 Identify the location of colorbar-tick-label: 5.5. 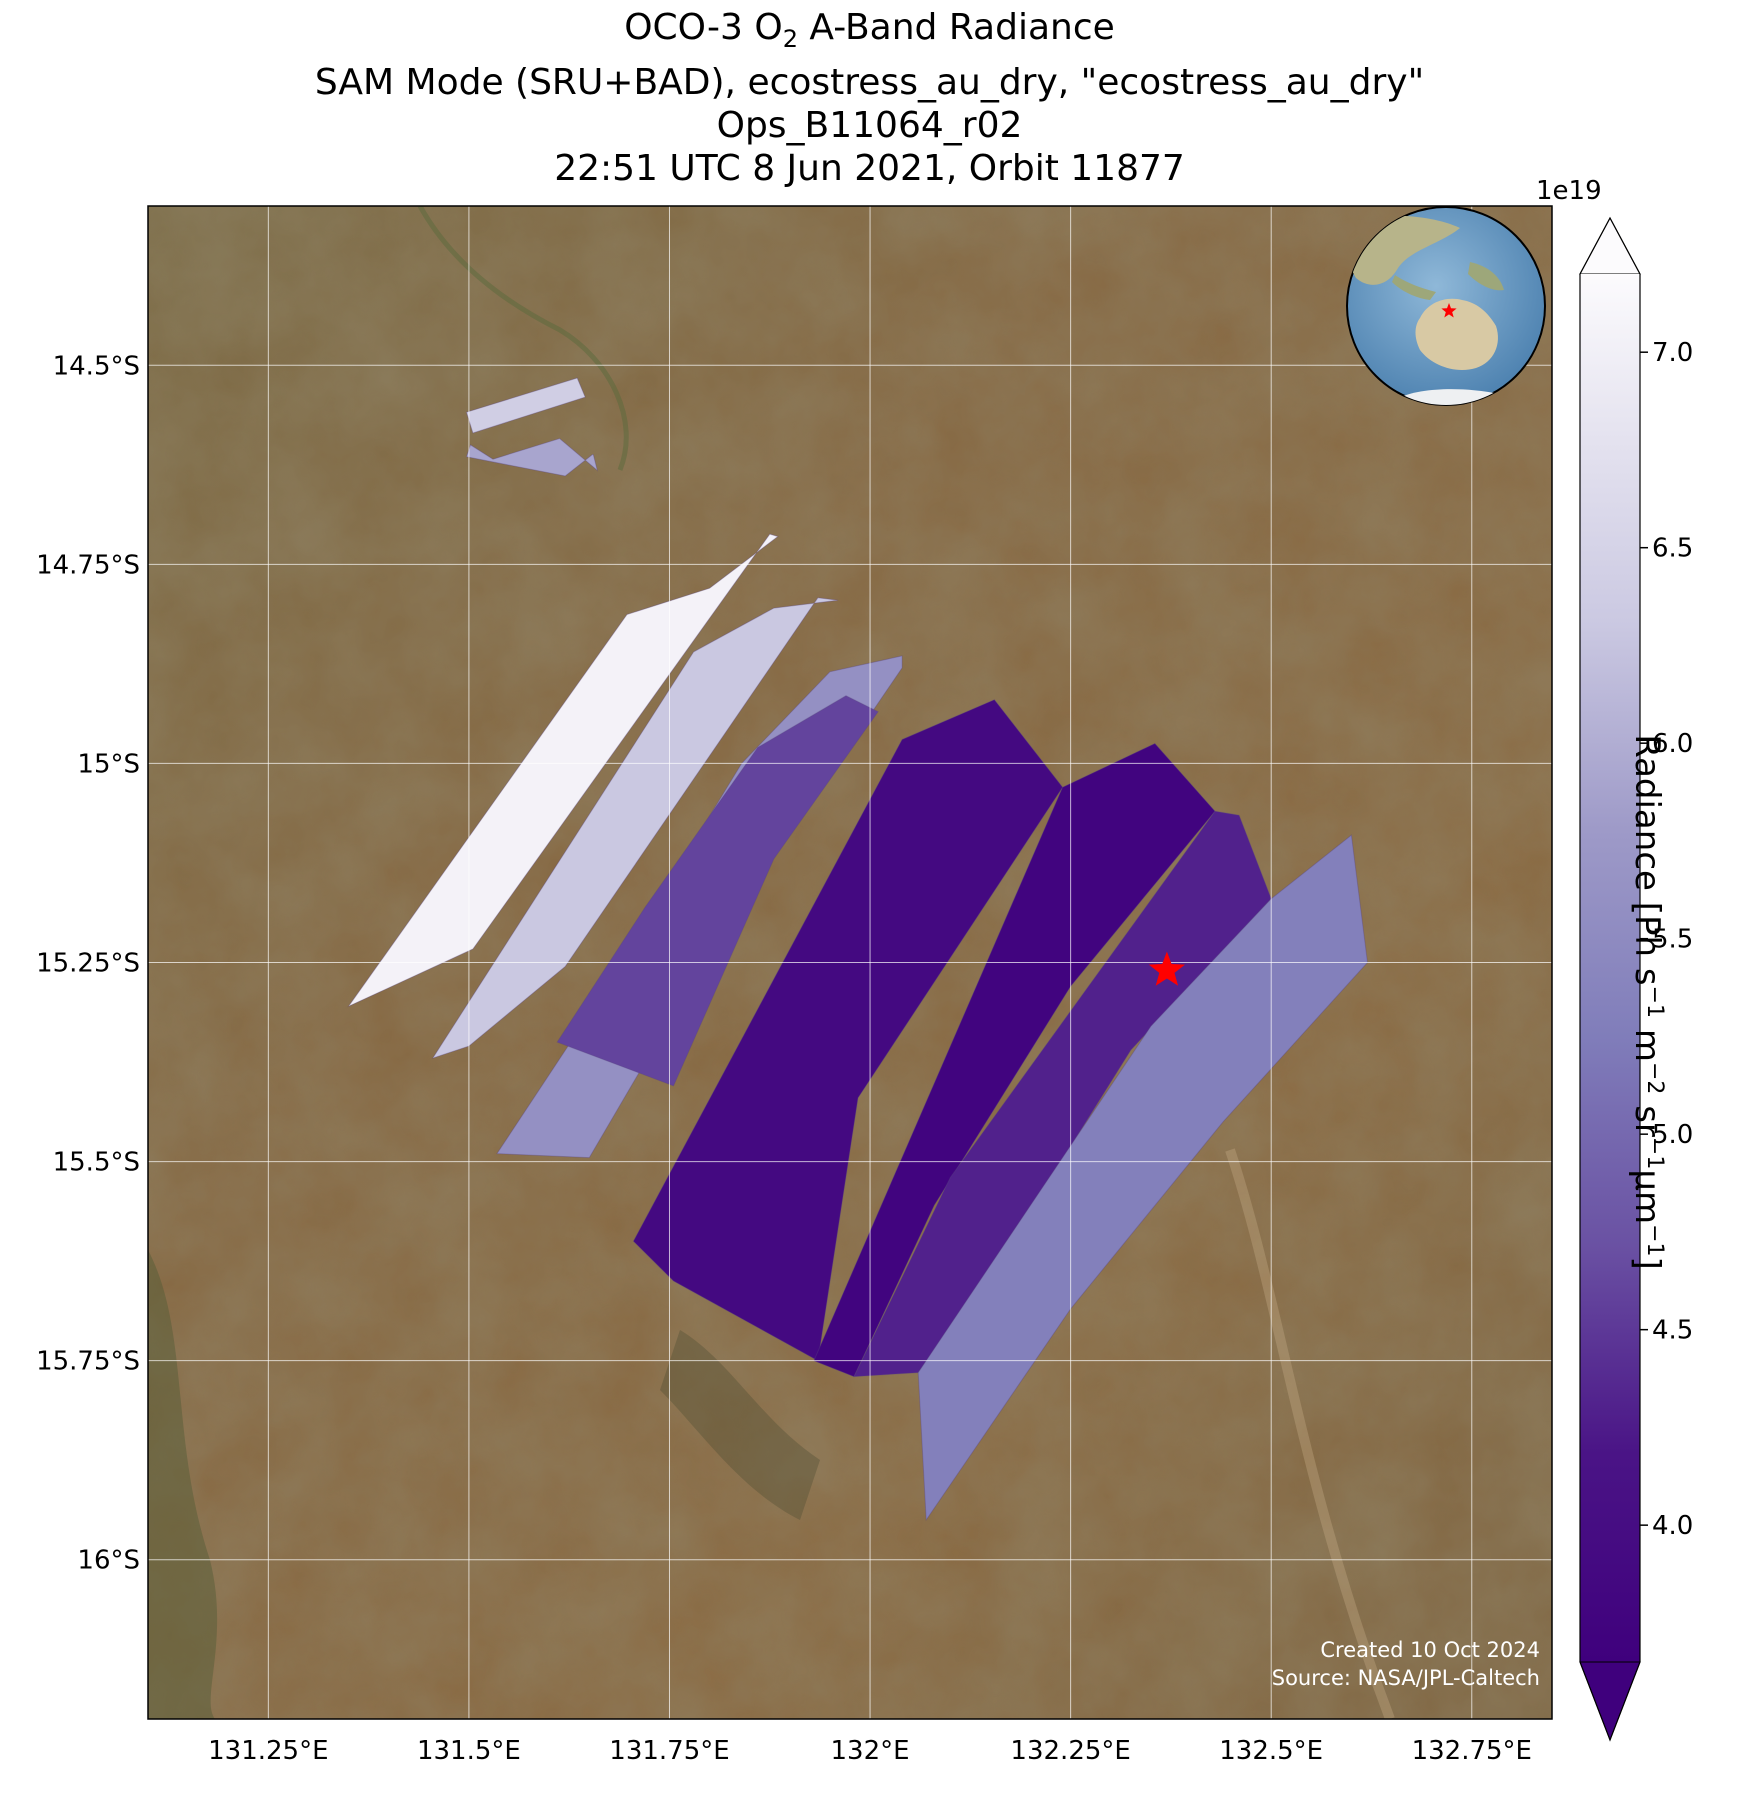
(1672, 940).